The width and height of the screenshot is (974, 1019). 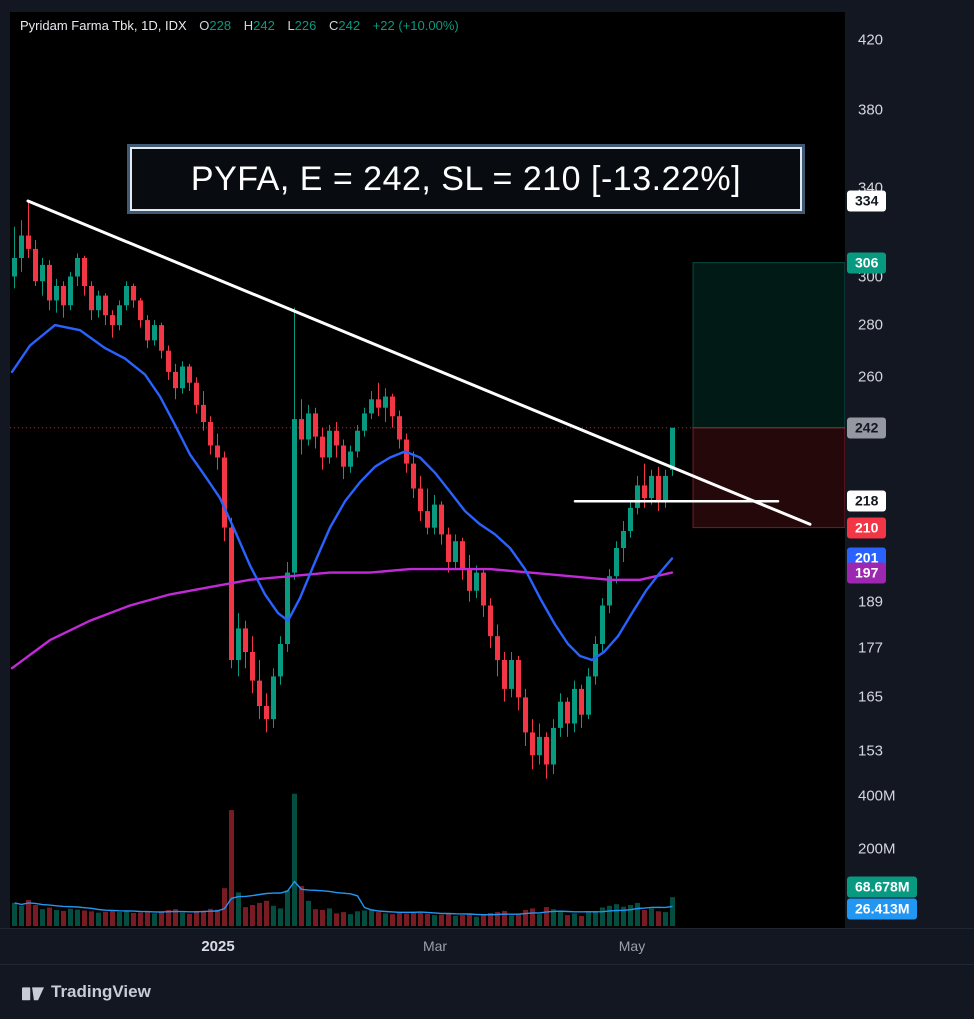 I want to click on trade-annotation-box: PYFA, E = 242, SL = 210 [-13.22%], so click(x=466, y=179).